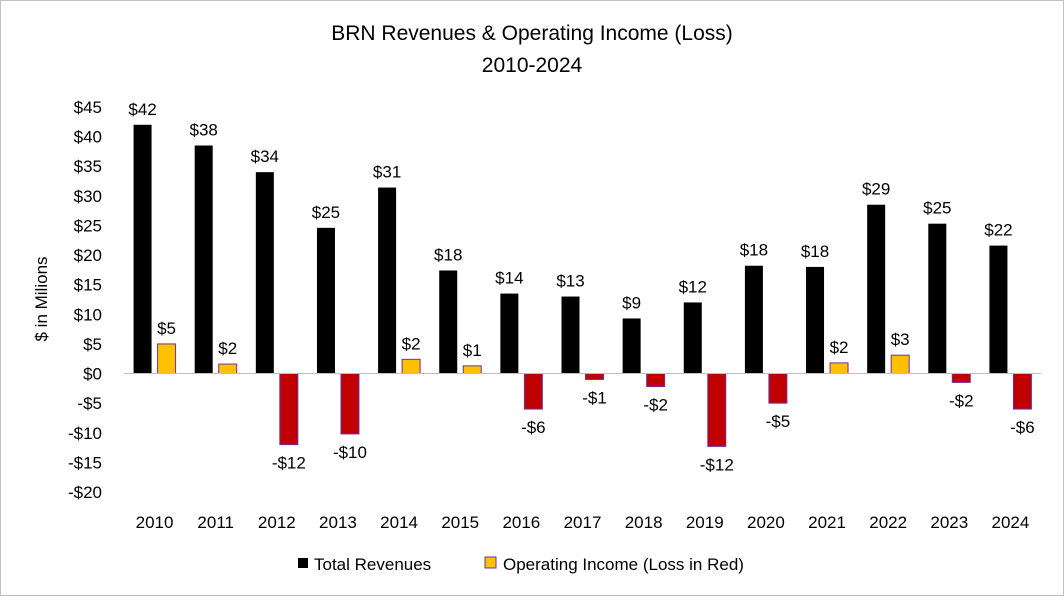  What do you see at coordinates (827, 522) in the screenshot?
I see `x-tick-label: 2021` at bounding box center [827, 522].